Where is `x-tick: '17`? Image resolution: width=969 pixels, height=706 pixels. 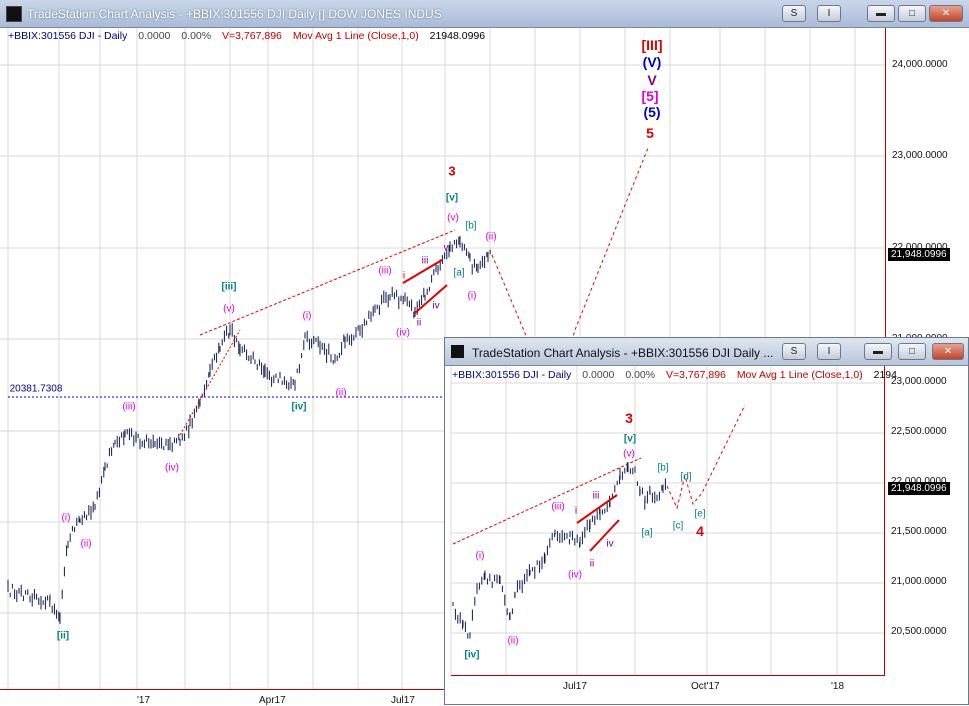 x-tick: '17 is located at coordinates (144, 700).